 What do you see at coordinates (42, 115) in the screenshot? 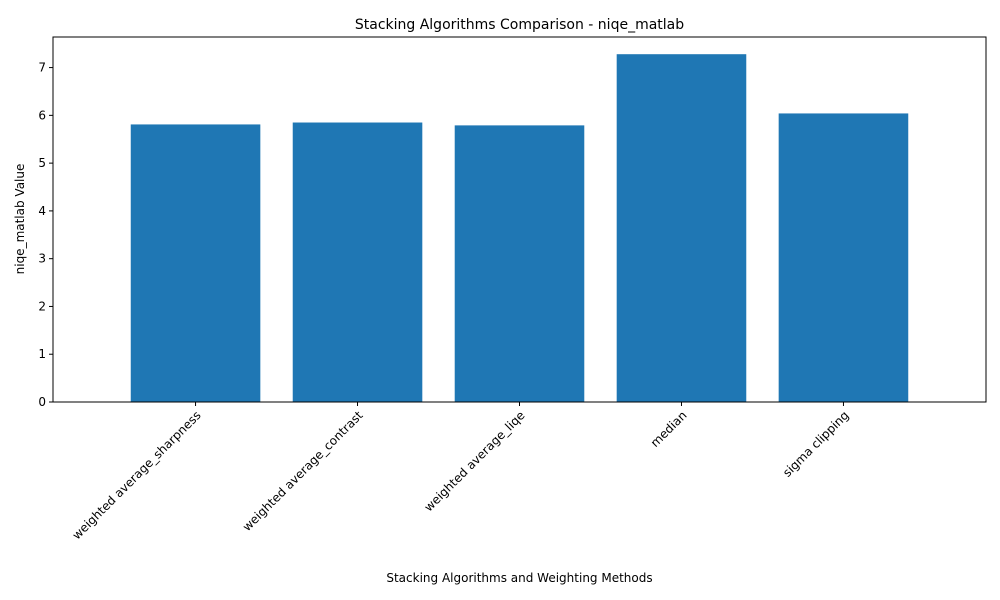
I see `y-tick-label-6: 6` at bounding box center [42, 115].